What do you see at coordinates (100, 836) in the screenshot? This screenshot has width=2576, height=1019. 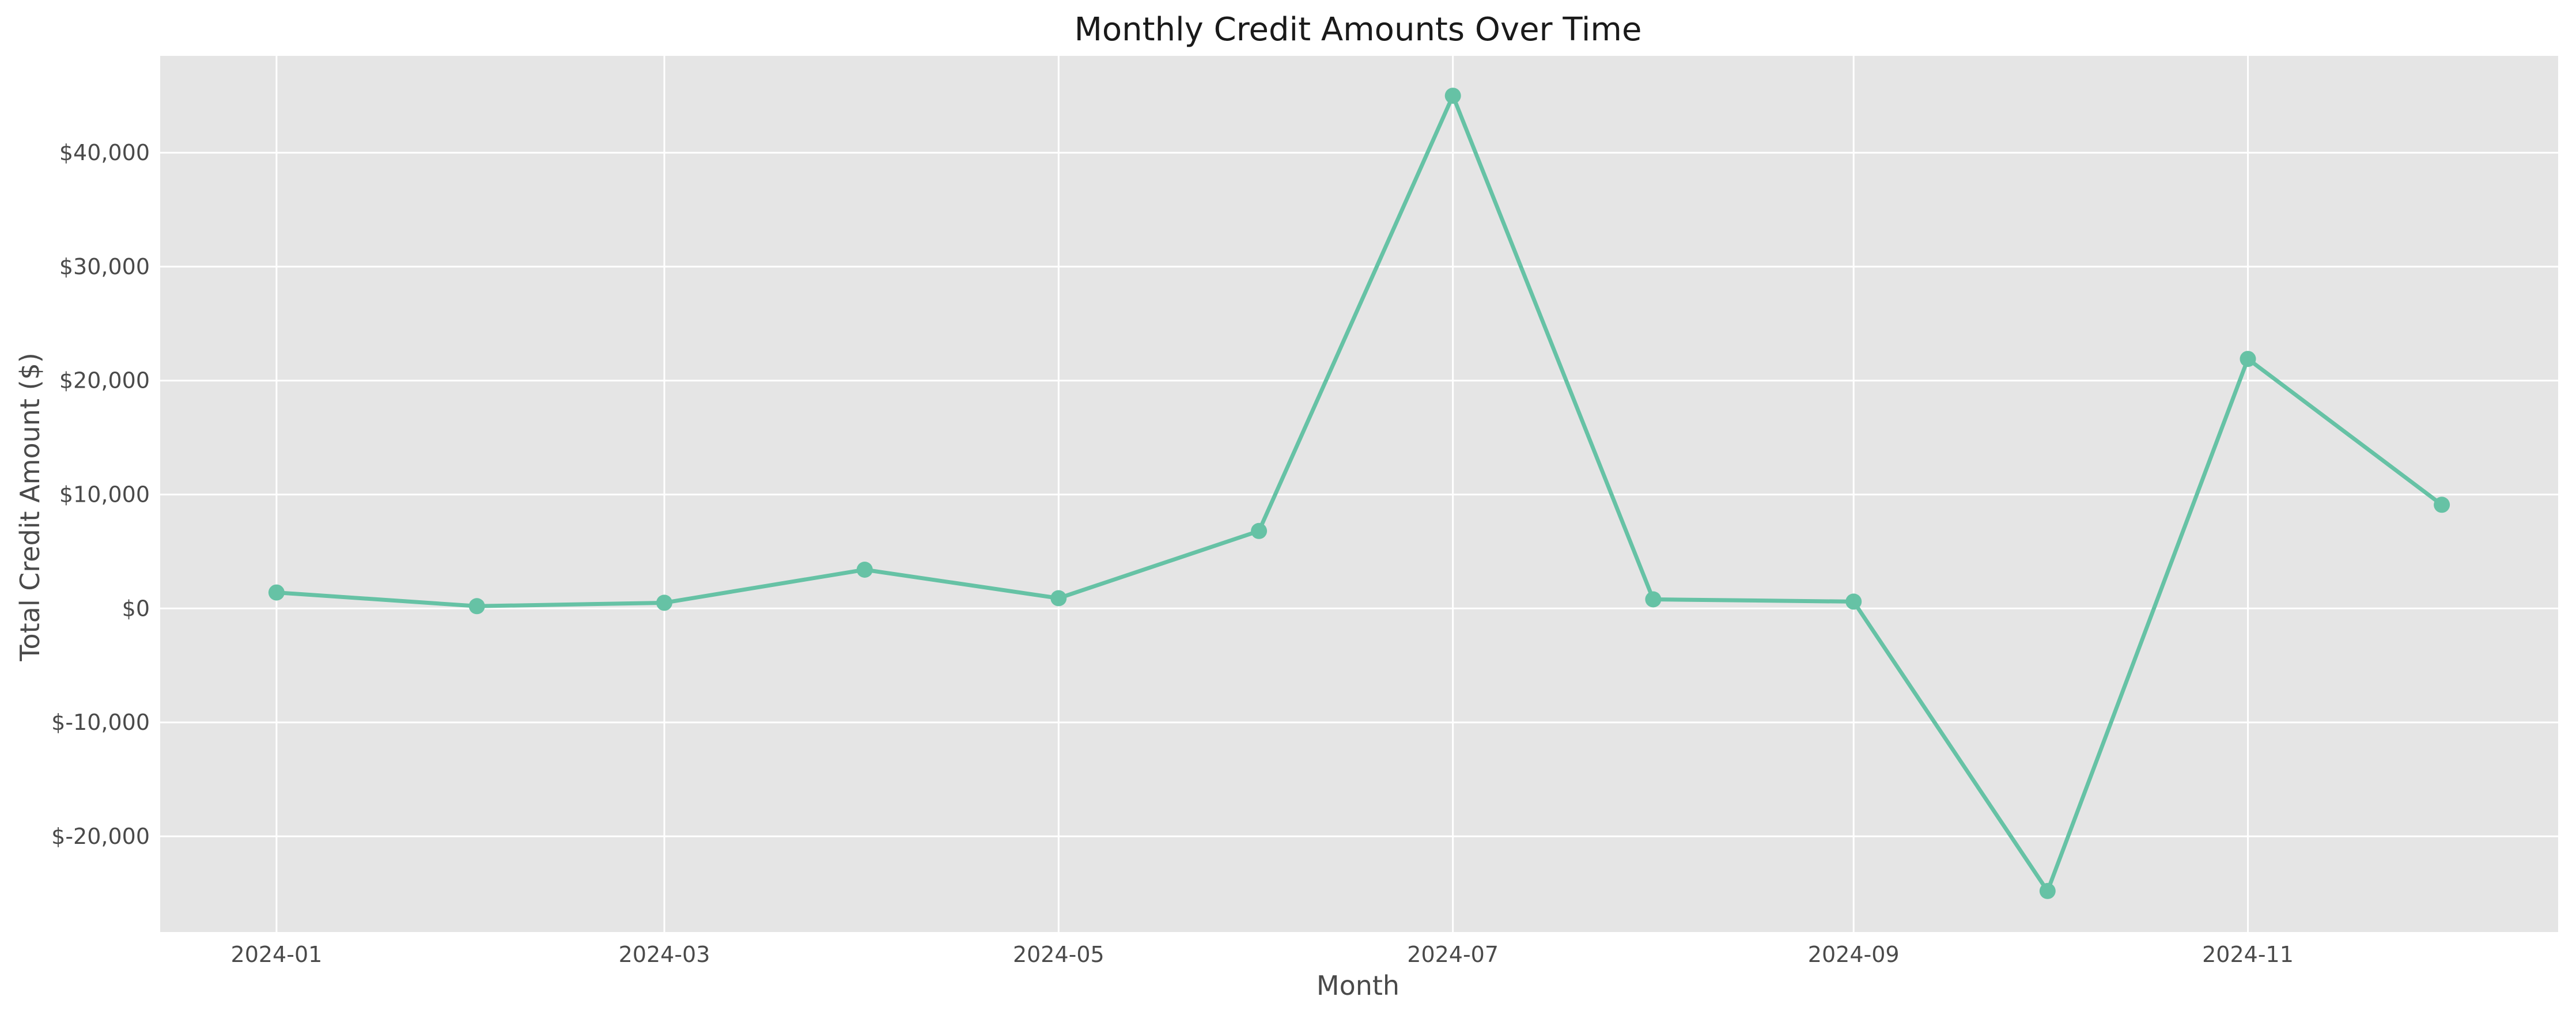 I see `y-tick-label: $-20,000` at bounding box center [100, 836].